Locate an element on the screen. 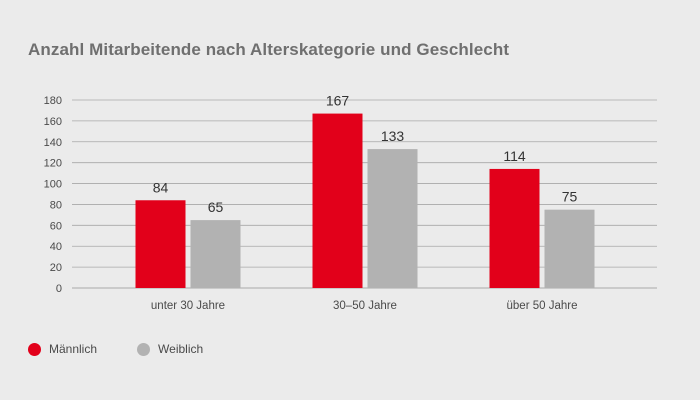 The image size is (700, 400). y-tick-label: 160 is located at coordinates (53, 122).